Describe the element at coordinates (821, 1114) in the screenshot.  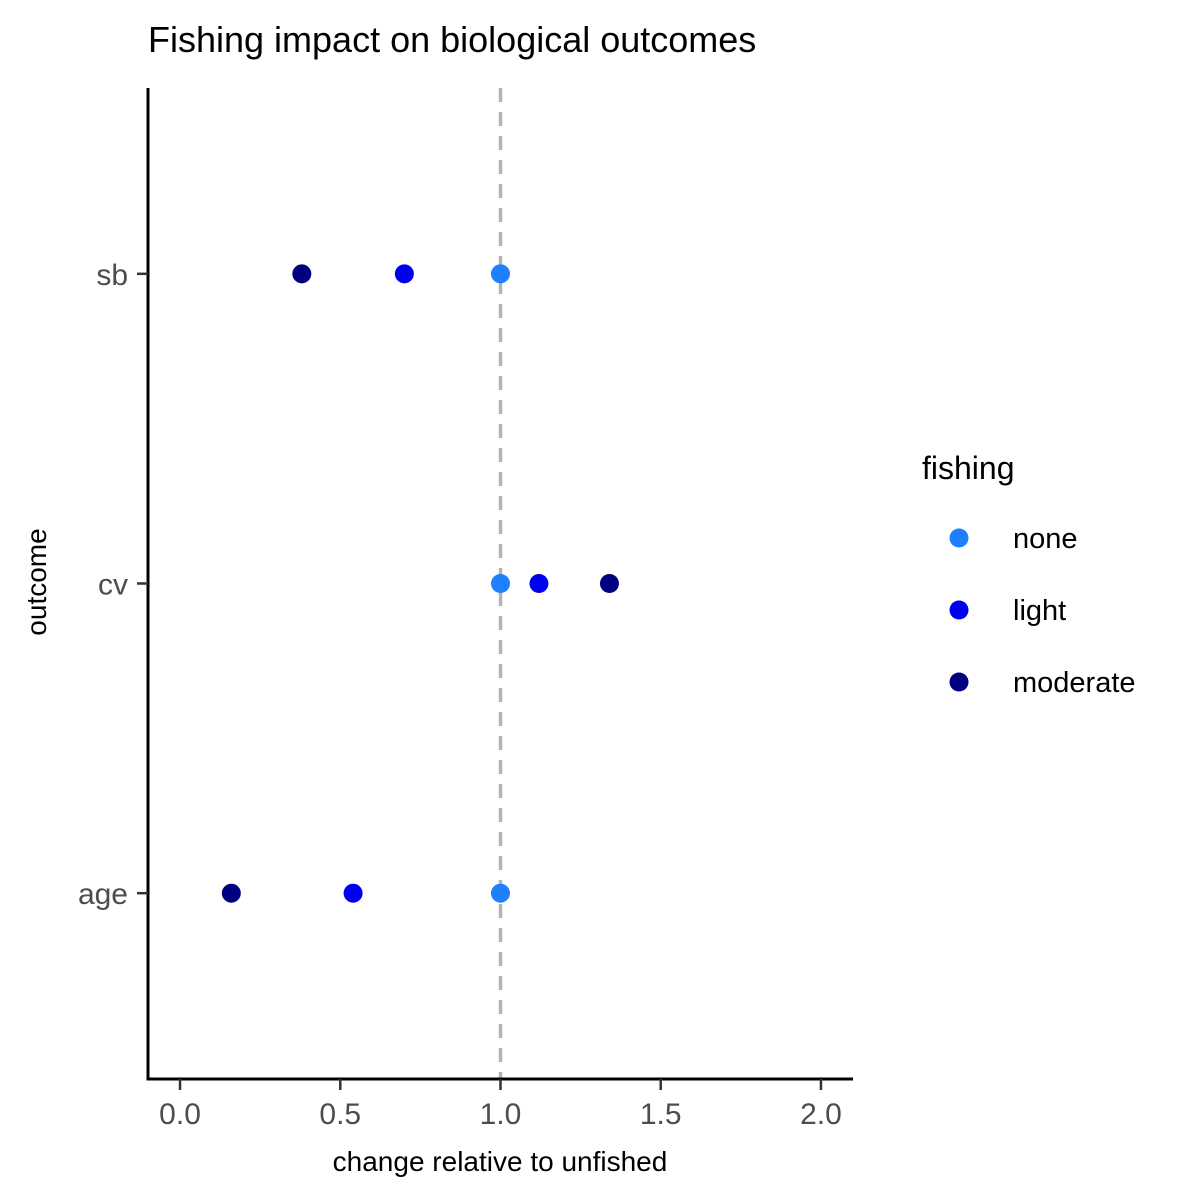
I see `x-tick-label: 2.0` at that location.